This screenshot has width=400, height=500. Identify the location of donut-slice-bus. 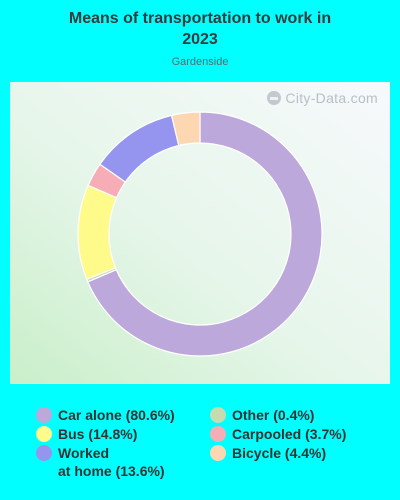
(97, 232).